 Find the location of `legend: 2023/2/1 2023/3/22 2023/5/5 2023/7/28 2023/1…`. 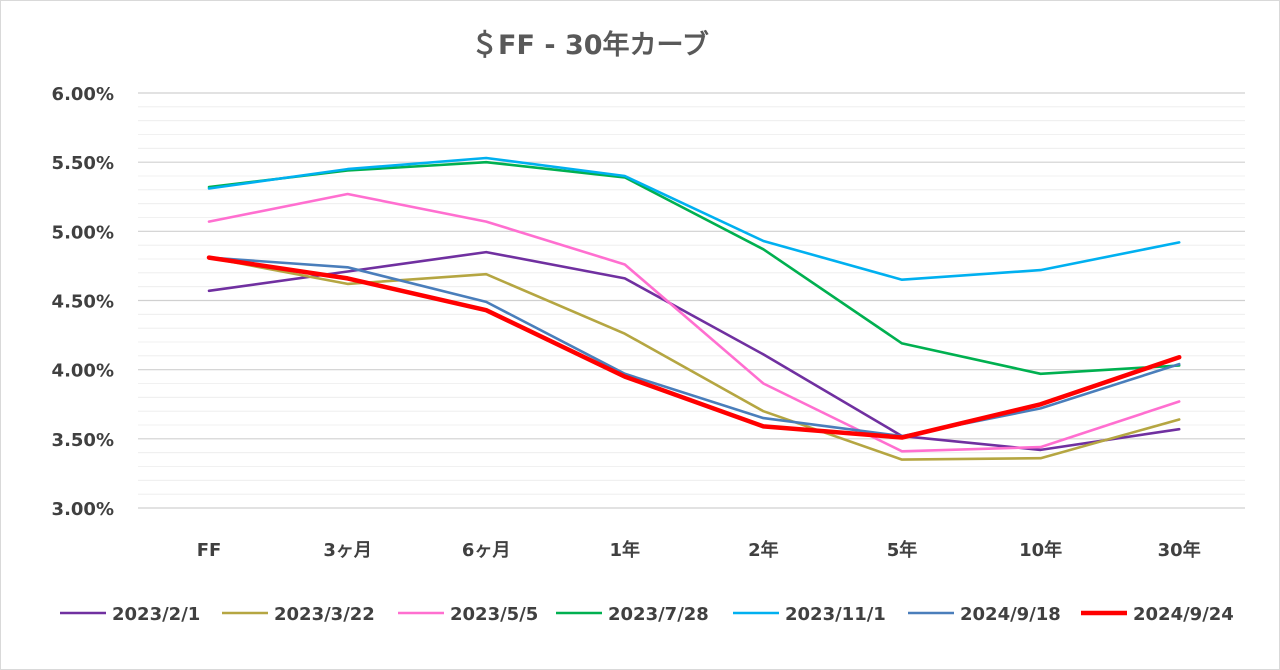

legend: 2023/2/1 2023/3/22 2023/5/5 2023/7/28 2023/1… is located at coordinates (647, 614).